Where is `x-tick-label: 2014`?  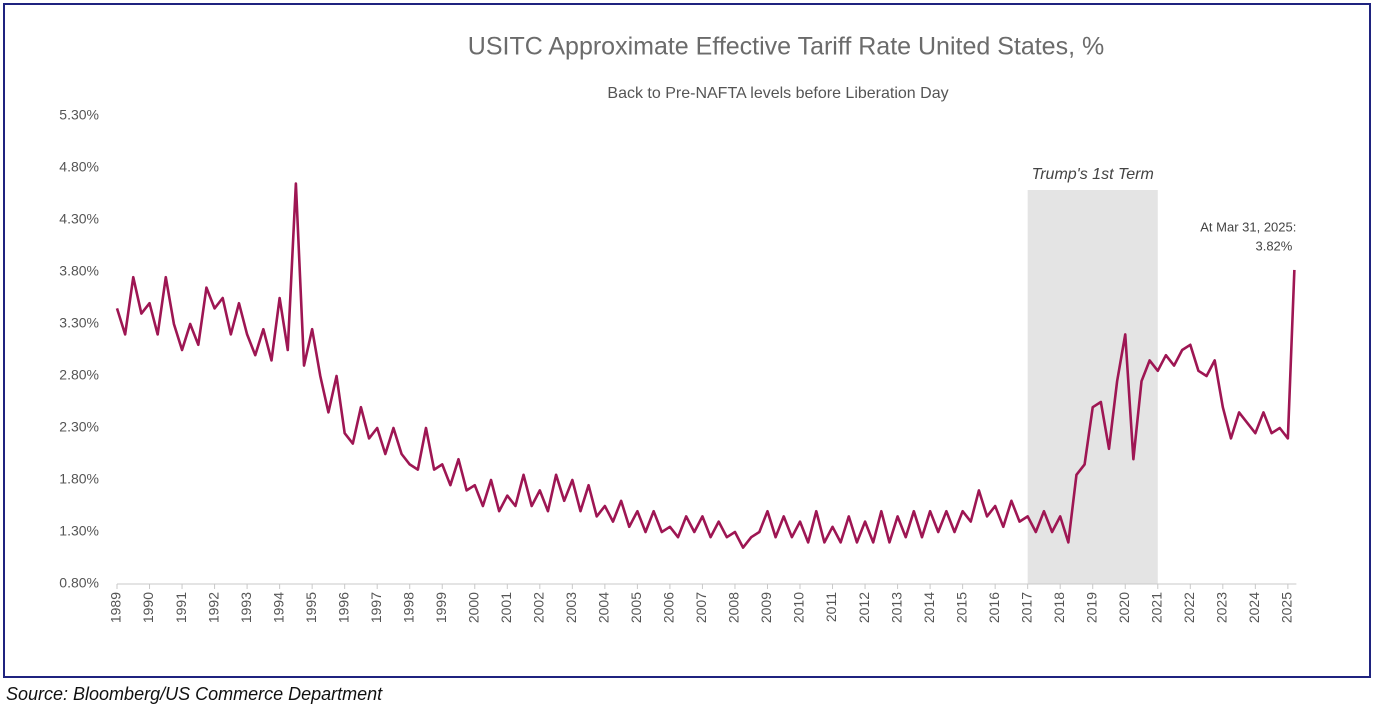
x-tick-label: 2014 is located at coordinates (929, 607).